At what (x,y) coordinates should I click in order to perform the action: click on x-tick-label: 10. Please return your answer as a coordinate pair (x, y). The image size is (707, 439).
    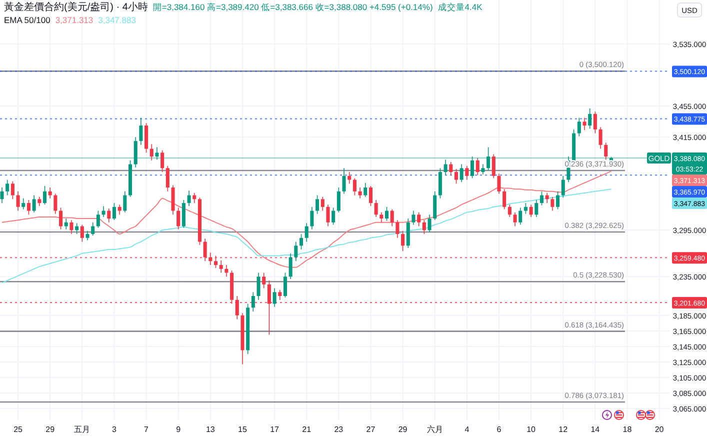
    Looking at the image, I should click on (531, 429).